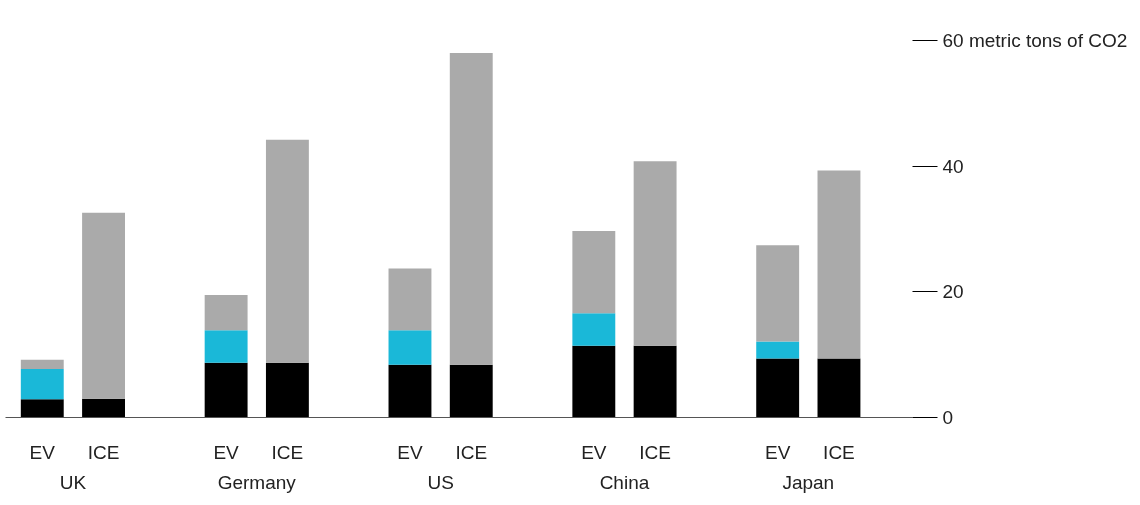  What do you see at coordinates (1035, 40) in the screenshot?
I see `y-tick-label: 60 metric tons of CO2` at bounding box center [1035, 40].